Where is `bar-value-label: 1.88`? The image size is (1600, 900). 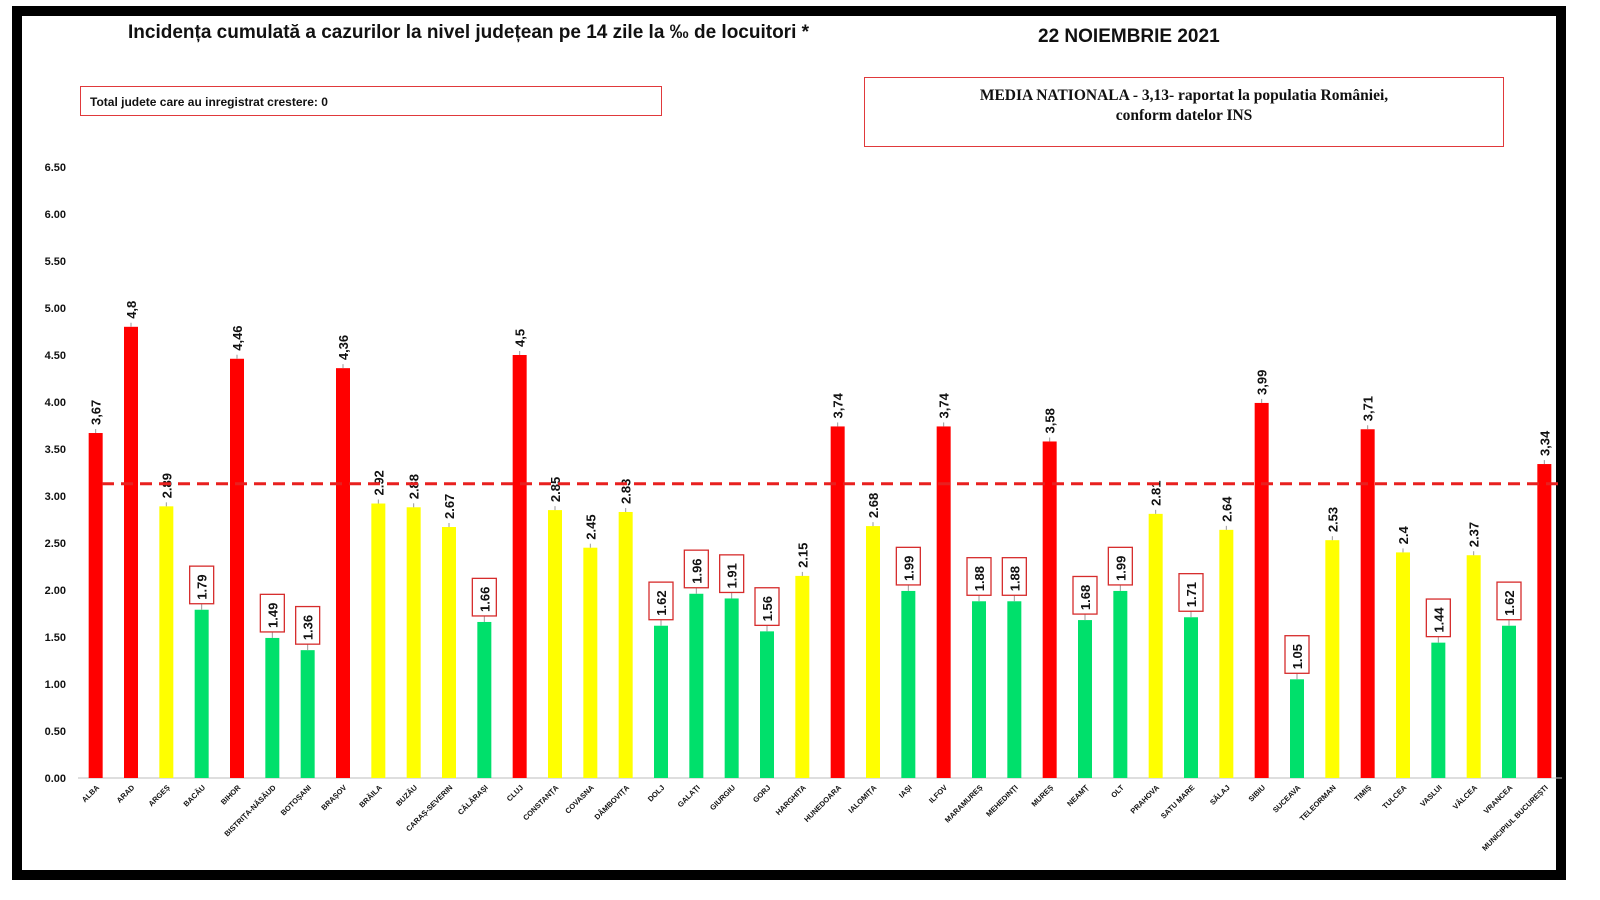
bar-value-label: 1.88 is located at coordinates (1014, 578).